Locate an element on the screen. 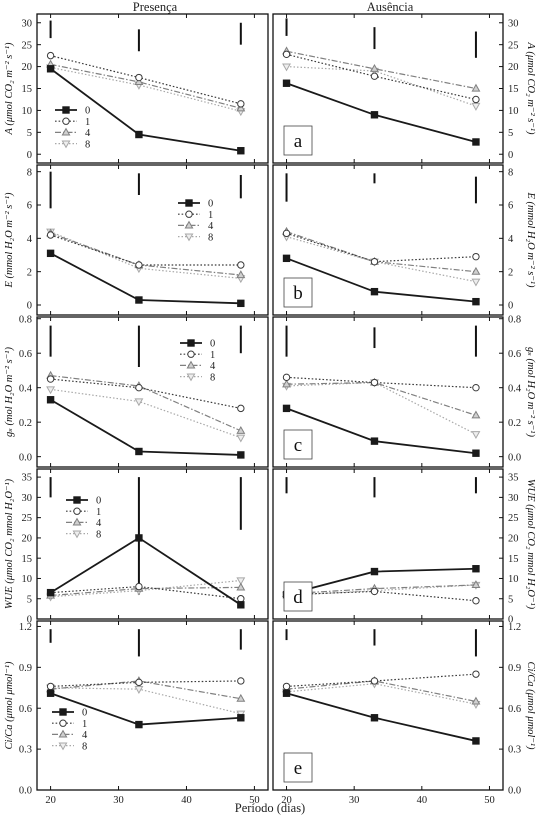 Image resolution: width=555 pixels, height=826 pixels. legend-label: 0 is located at coordinates (84, 713).